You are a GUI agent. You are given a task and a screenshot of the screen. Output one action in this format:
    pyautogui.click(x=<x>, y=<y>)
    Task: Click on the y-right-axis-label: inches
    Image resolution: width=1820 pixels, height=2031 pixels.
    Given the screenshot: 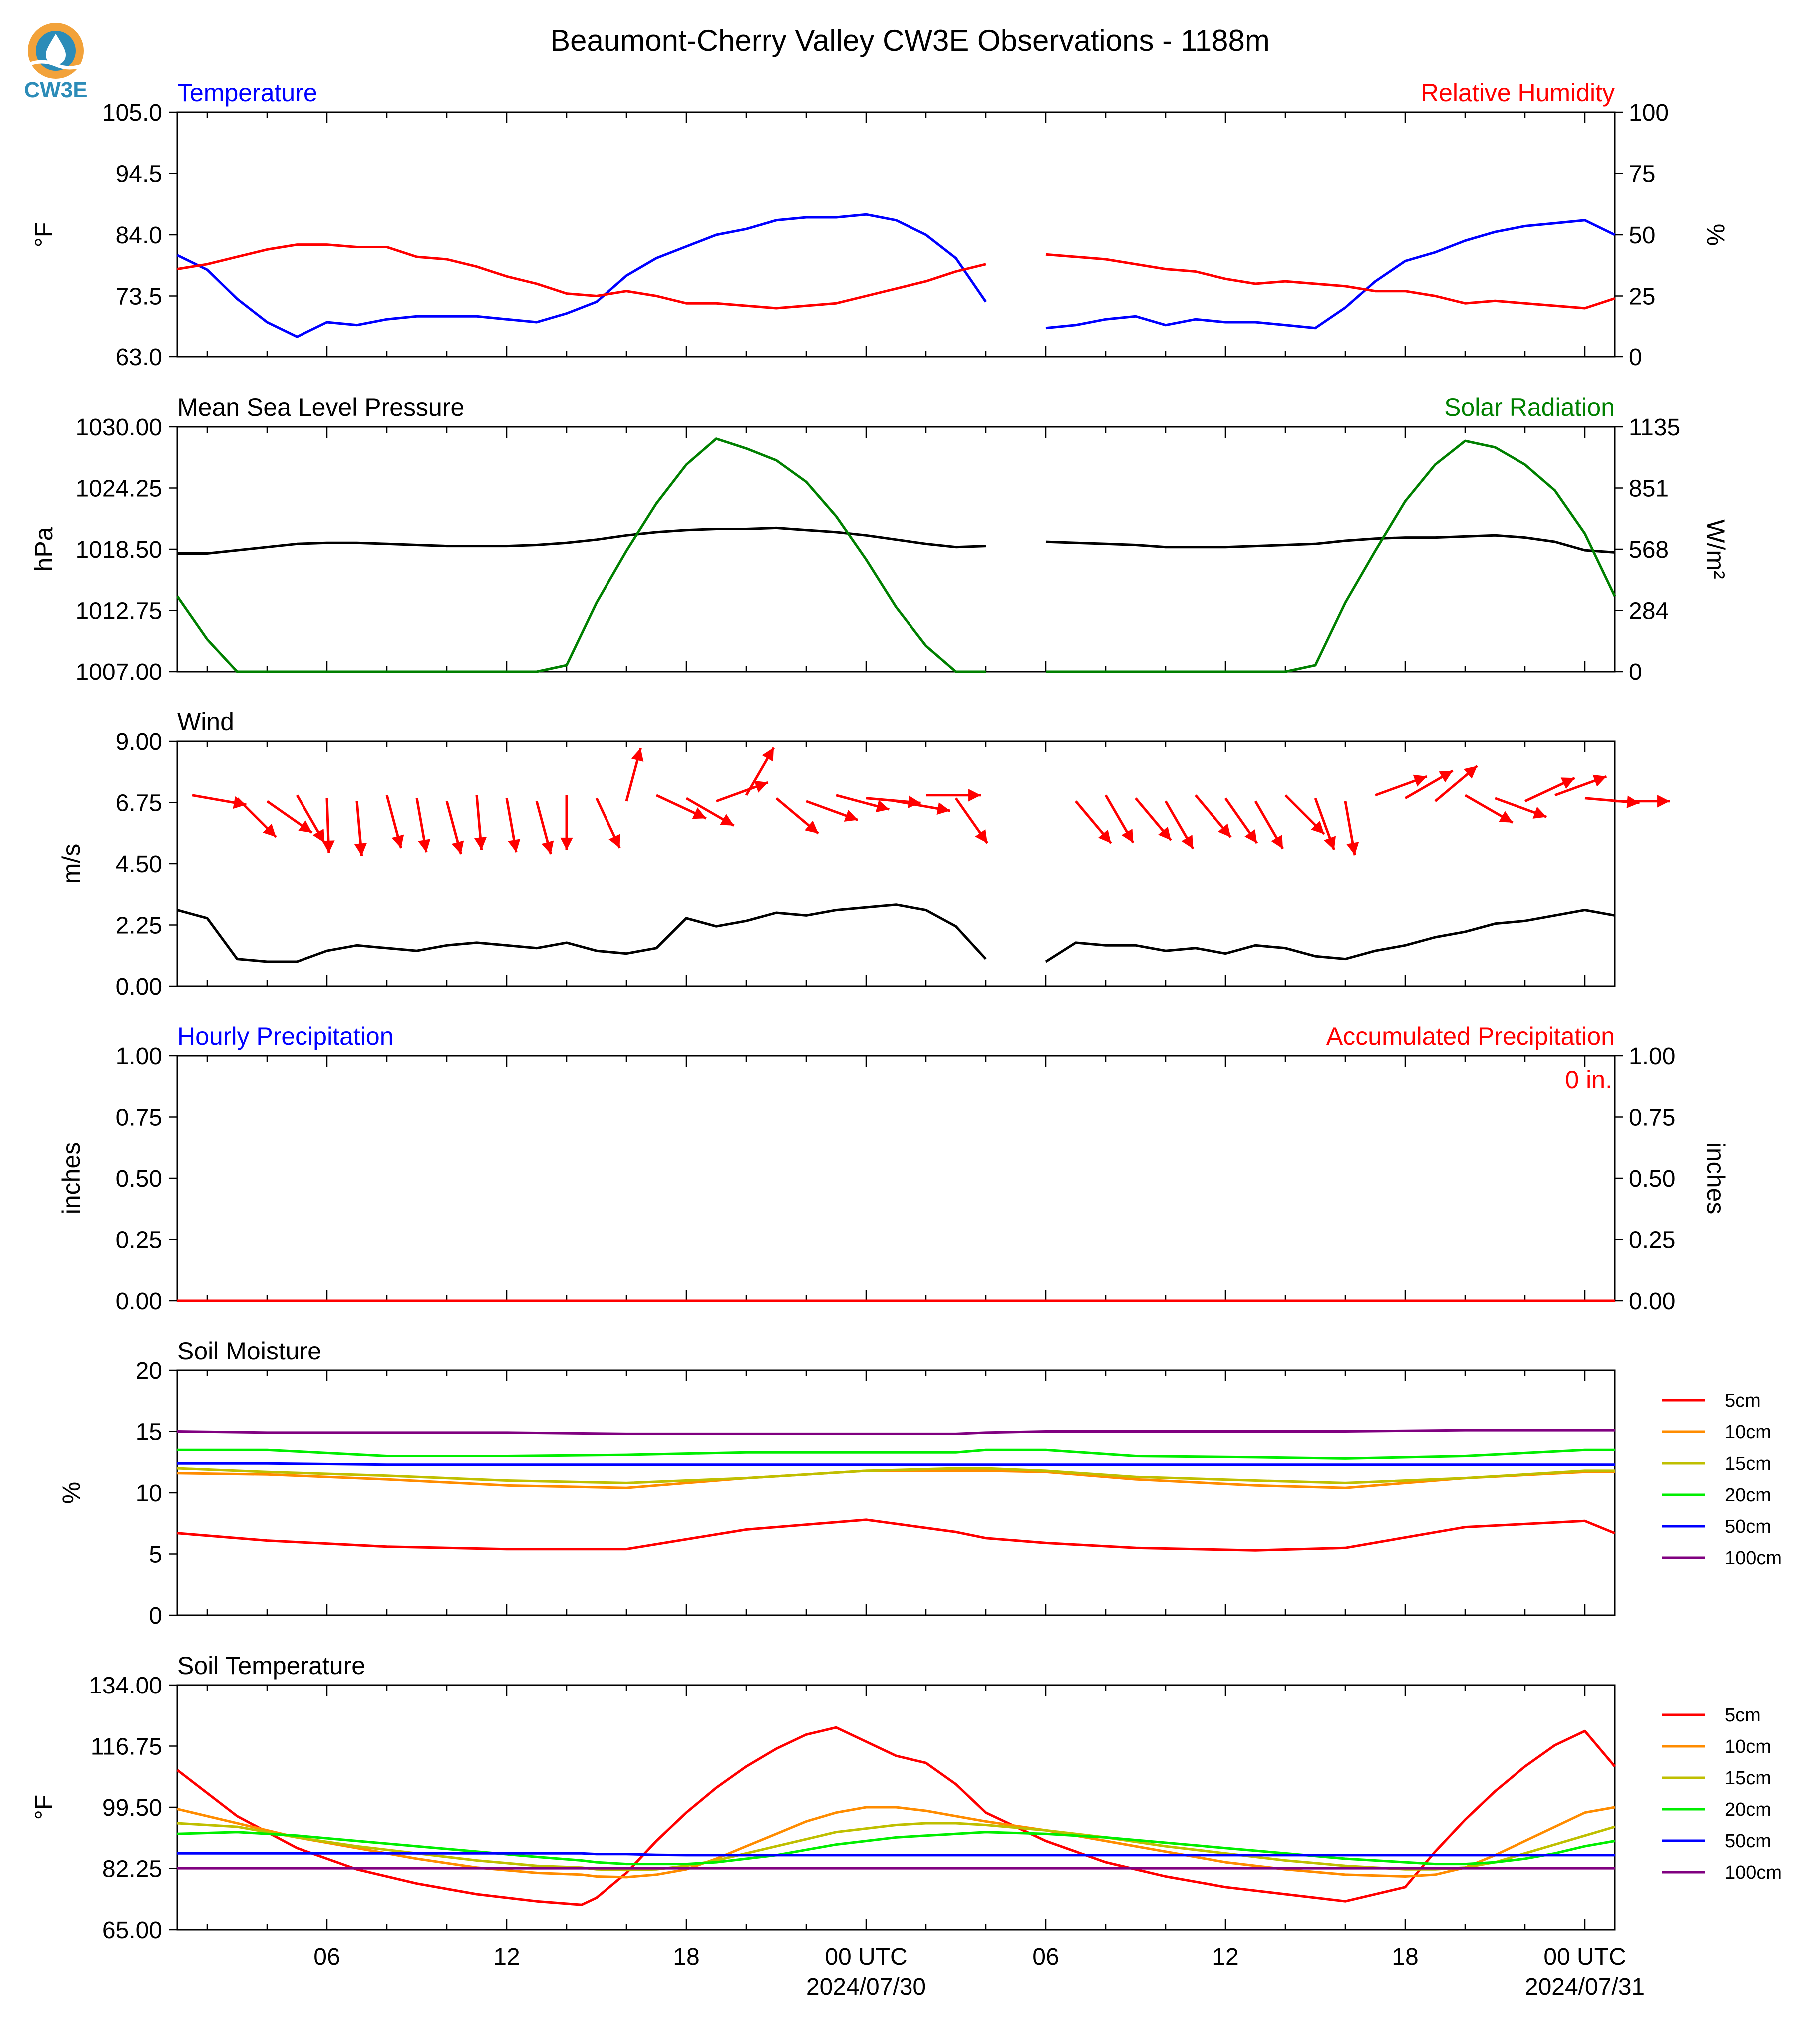 What is the action you would take?
    pyautogui.click(x=1716, y=1179)
    